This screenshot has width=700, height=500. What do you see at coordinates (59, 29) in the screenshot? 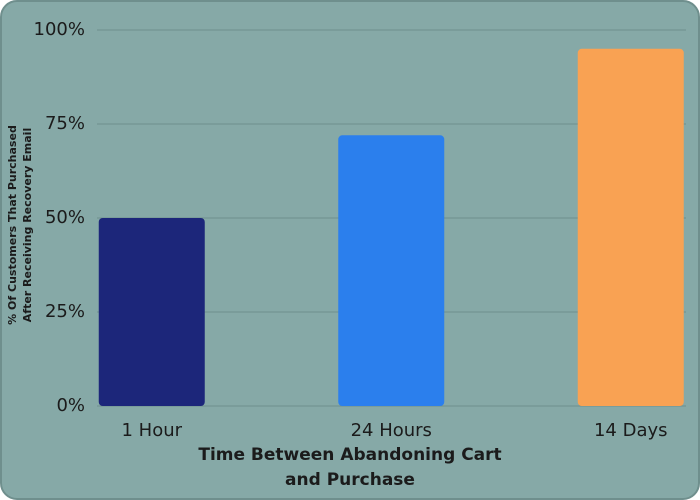
I see `y-tick-label: 100%` at bounding box center [59, 29].